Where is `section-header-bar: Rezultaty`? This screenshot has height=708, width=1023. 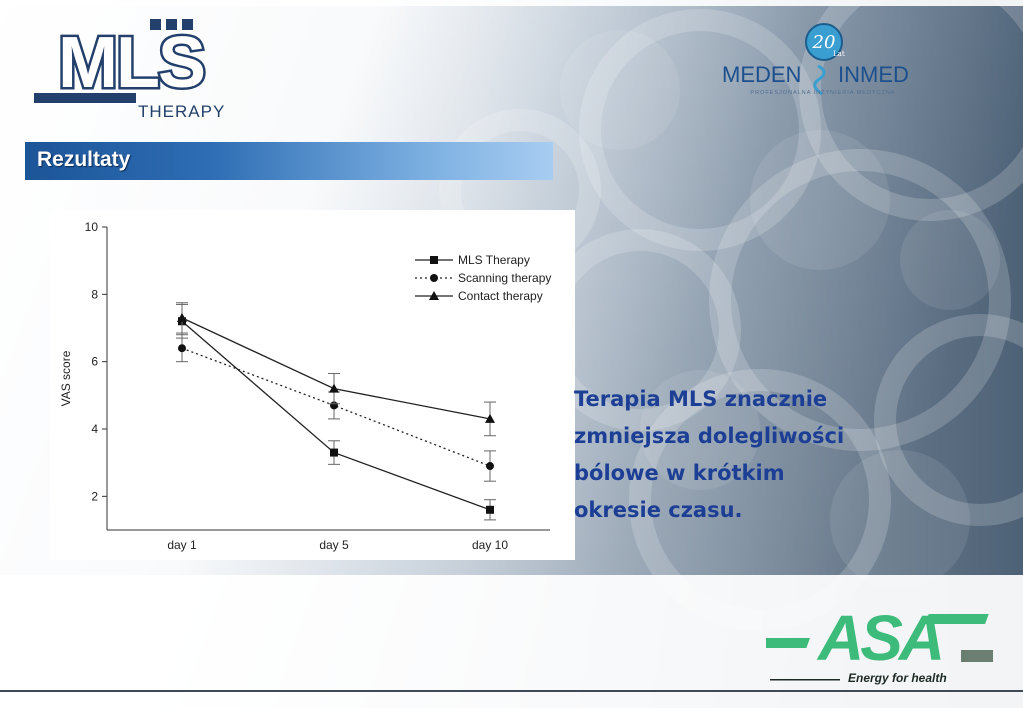 section-header-bar: Rezultaty is located at coordinates (289, 161).